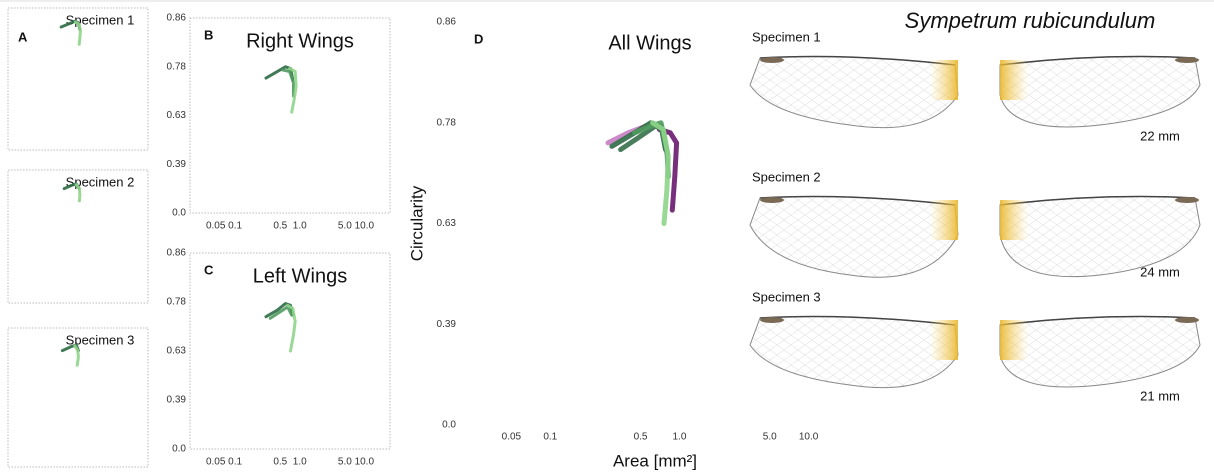 The image size is (1214, 472). I want to click on scale-label: 24 mm, so click(1160, 271).